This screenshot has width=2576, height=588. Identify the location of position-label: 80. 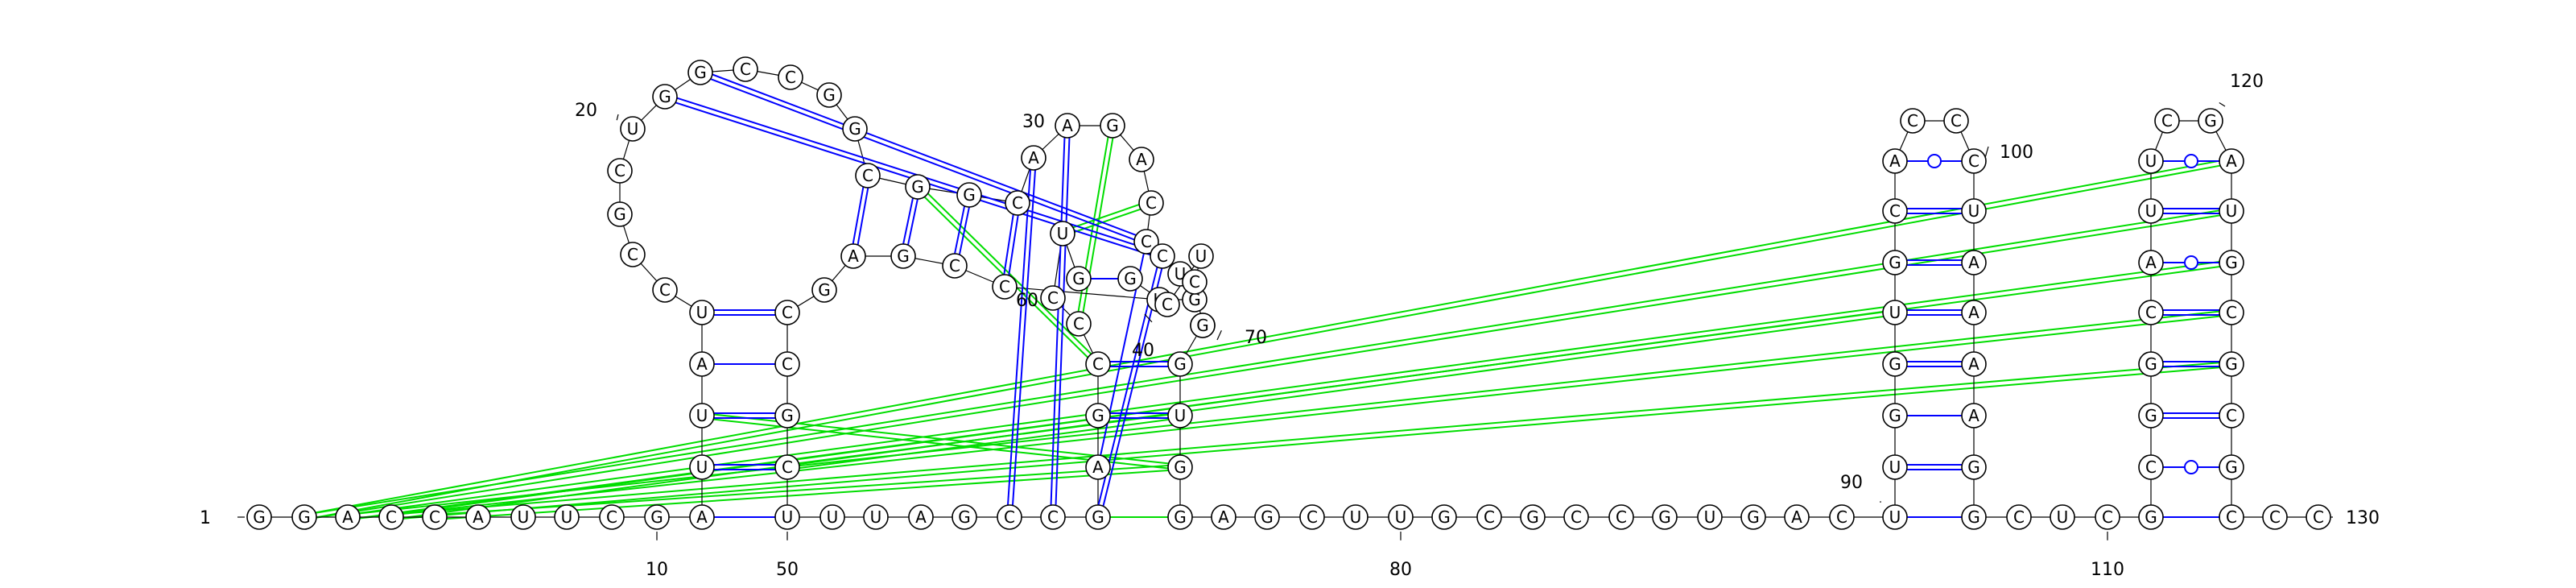
(1400, 570).